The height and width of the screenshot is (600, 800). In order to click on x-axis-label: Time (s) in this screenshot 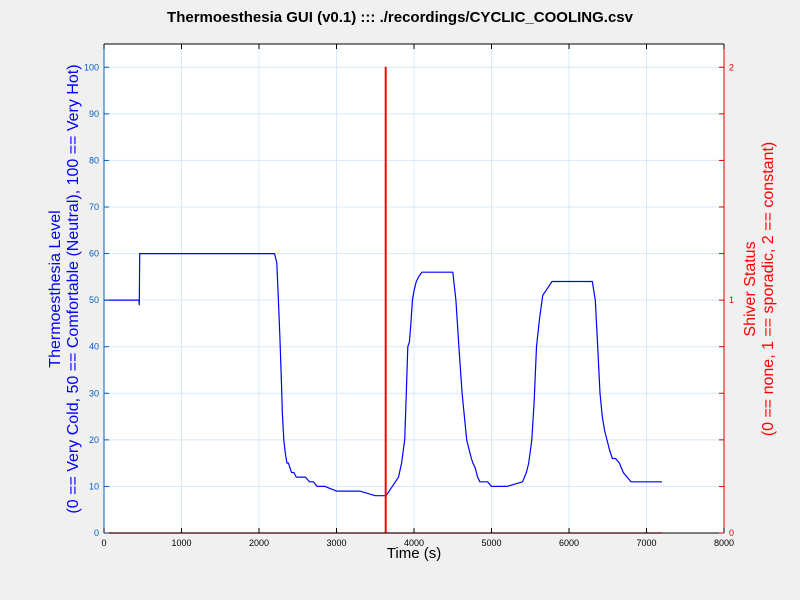, I will do `click(414, 553)`.